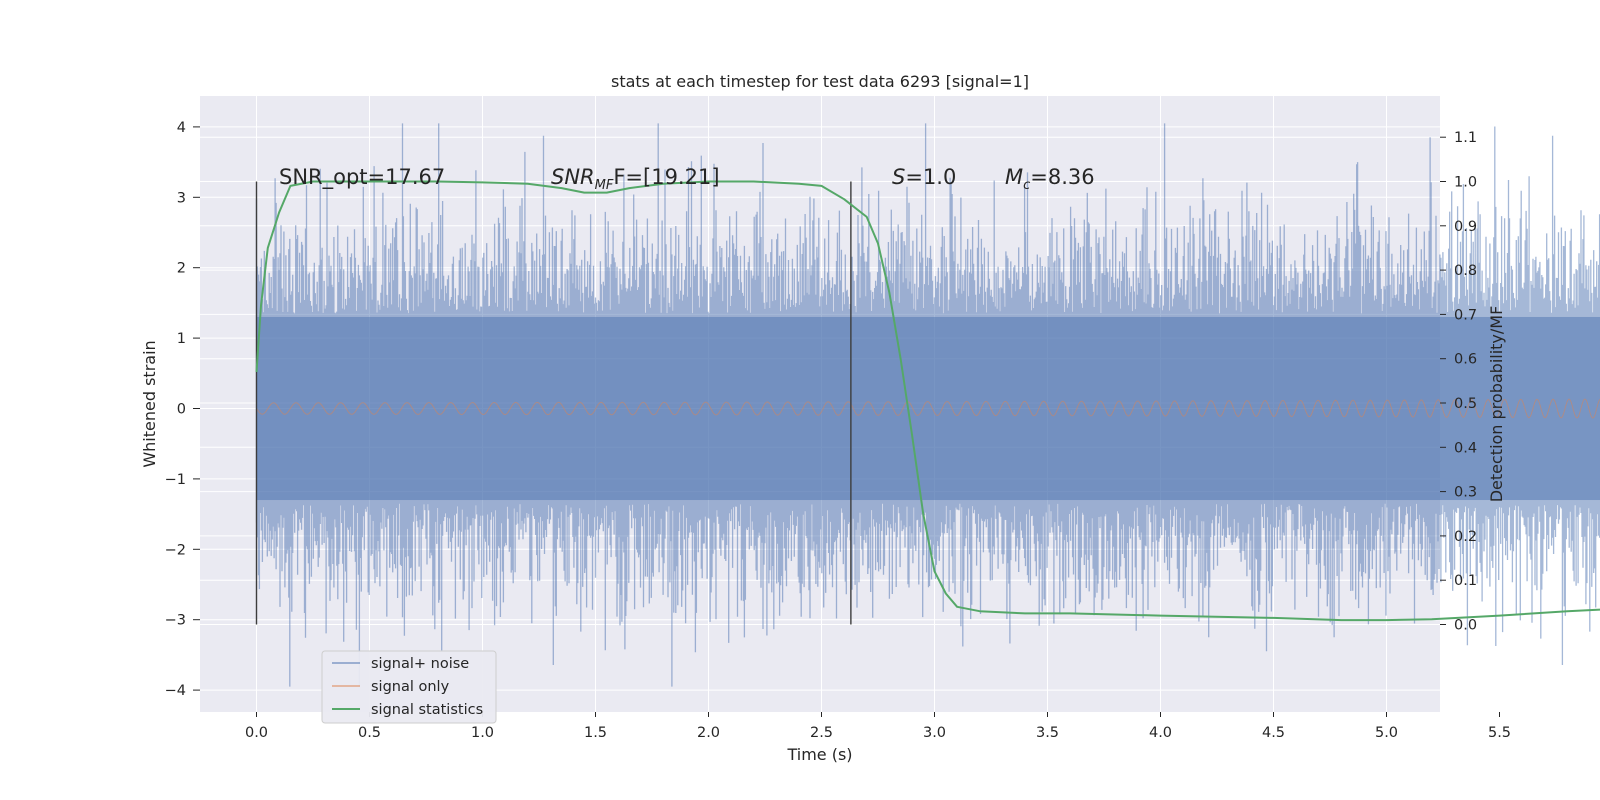 This screenshot has width=1600, height=800. What do you see at coordinates (1496, 404) in the screenshot?
I see `y-axis-right-label: Detection probability/MF` at bounding box center [1496, 404].